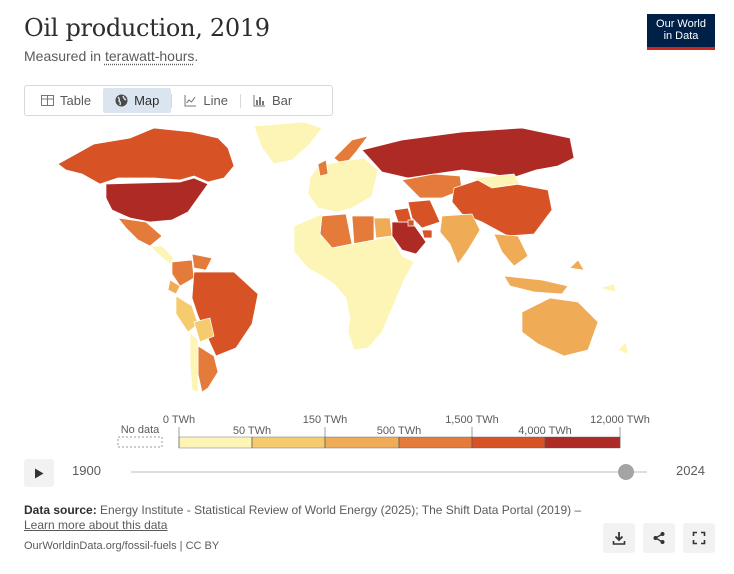 This screenshot has width=734, height=574. What do you see at coordinates (190, 101) in the screenshot?
I see `line-chart-icon` at bounding box center [190, 101].